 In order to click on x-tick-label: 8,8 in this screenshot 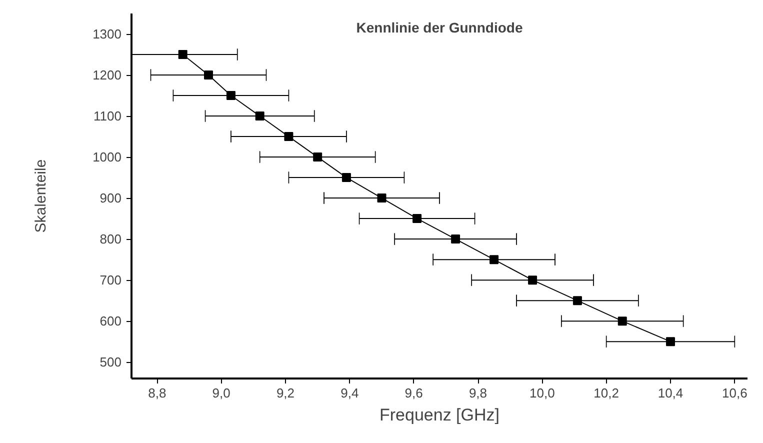, I will do `click(157, 393)`.